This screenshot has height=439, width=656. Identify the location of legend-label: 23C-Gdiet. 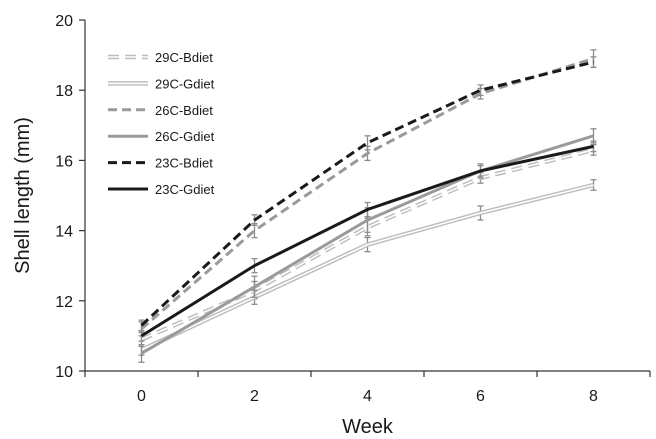
(185, 189).